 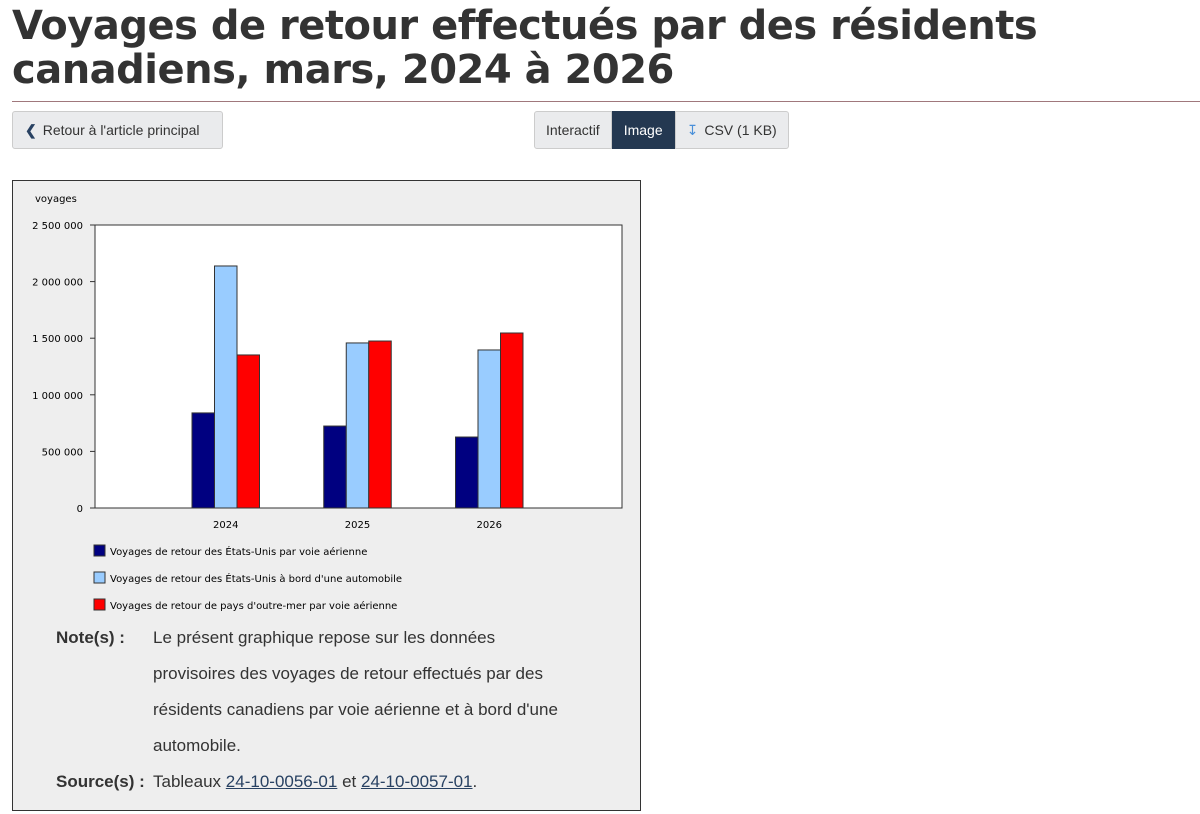 What do you see at coordinates (31, 129) in the screenshot?
I see `chevron-left-icon: ❮` at bounding box center [31, 129].